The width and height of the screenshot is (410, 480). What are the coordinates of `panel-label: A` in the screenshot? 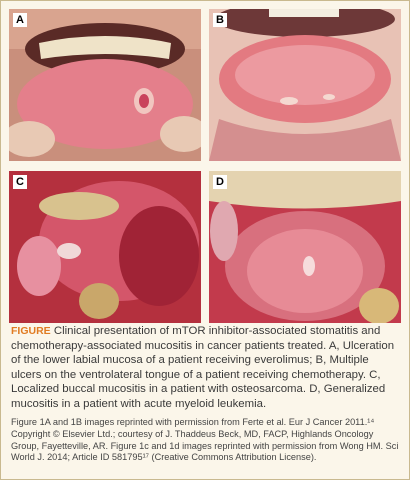 It's located at (20, 20).